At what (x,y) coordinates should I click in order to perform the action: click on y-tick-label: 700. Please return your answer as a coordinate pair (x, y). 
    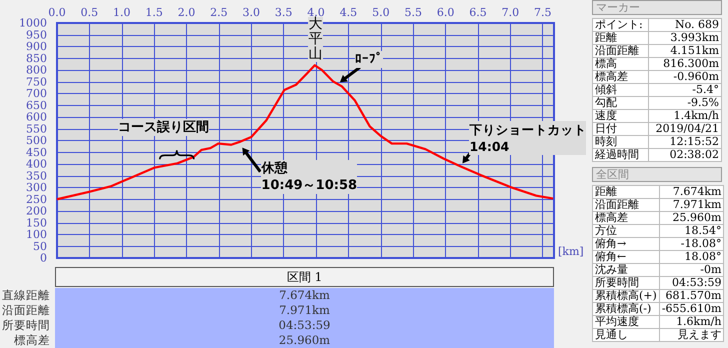
    Looking at the image, I should click on (36, 93).